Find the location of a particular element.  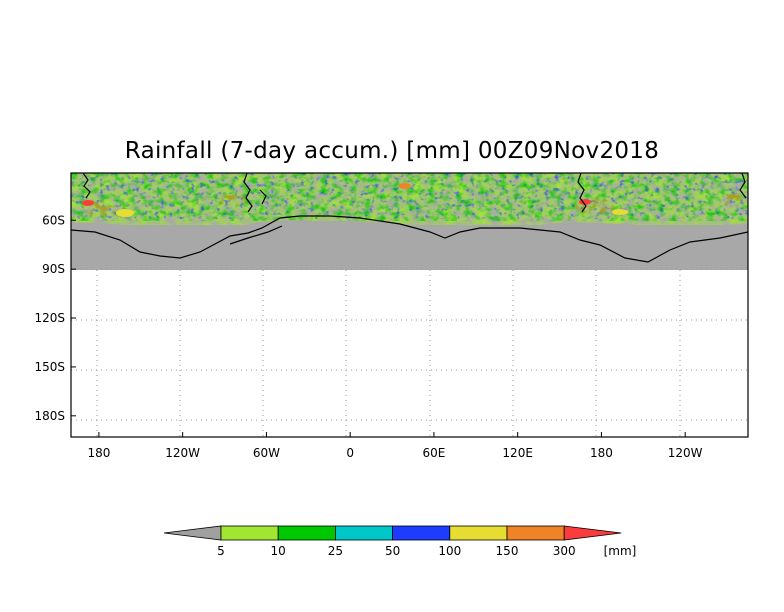

y-tick-label: 90S is located at coordinates (53, 269).